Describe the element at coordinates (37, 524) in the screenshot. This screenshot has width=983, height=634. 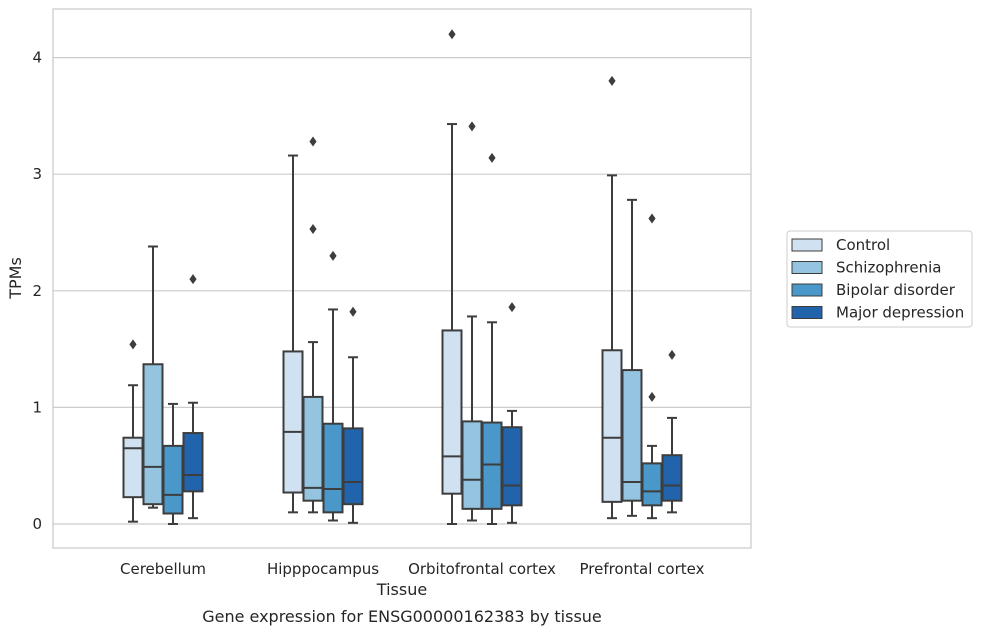
I see `y-tick-label: 0` at that location.